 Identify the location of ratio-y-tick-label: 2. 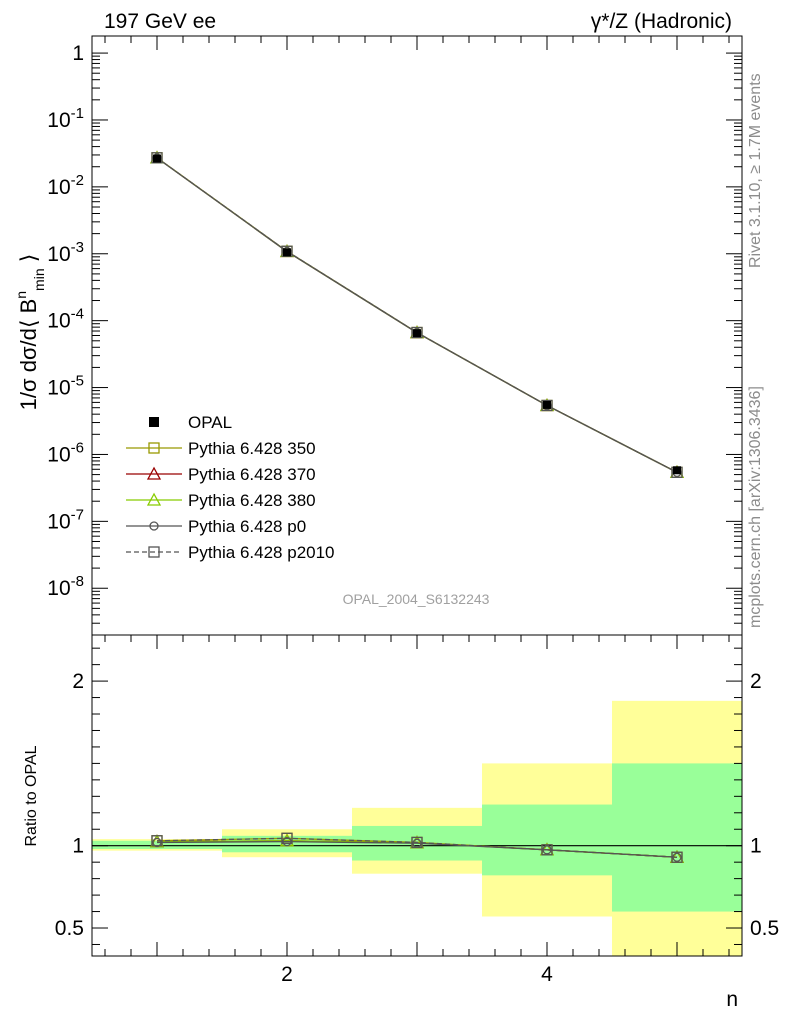
(78, 681).